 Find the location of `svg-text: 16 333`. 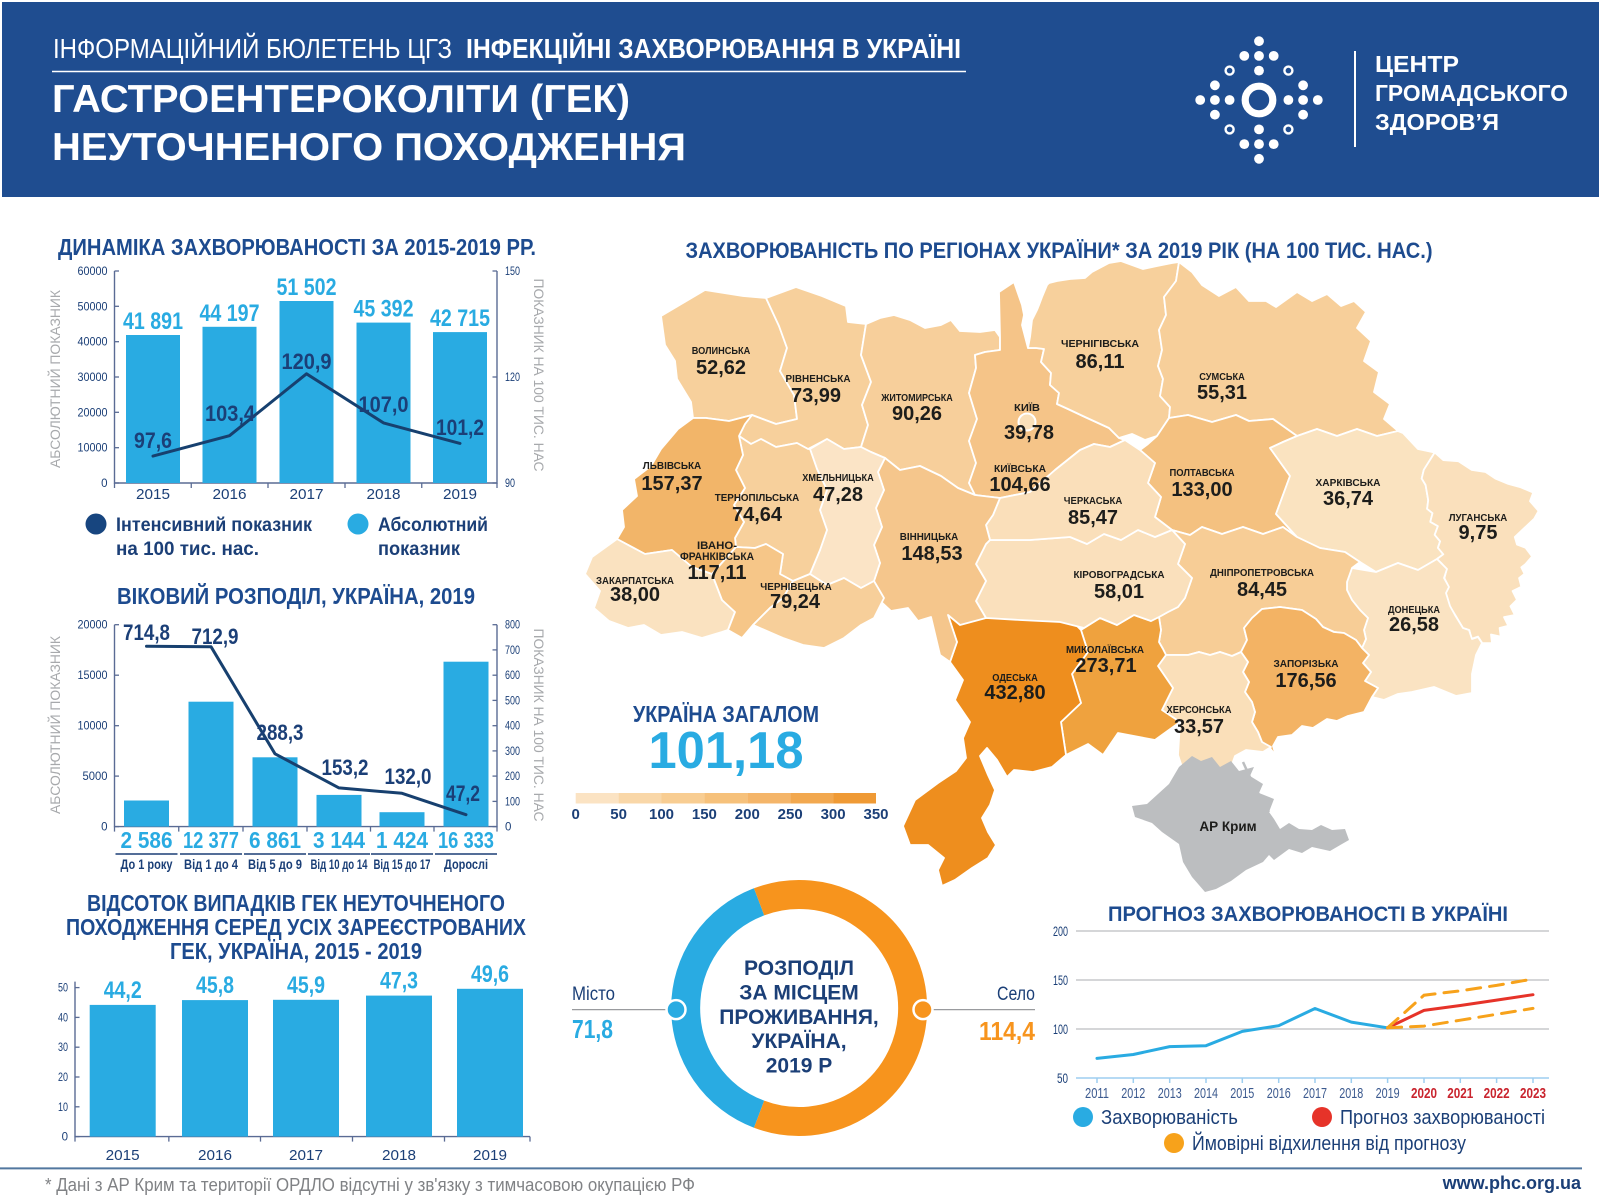

svg-text: 16 333 is located at coordinates (466, 840).